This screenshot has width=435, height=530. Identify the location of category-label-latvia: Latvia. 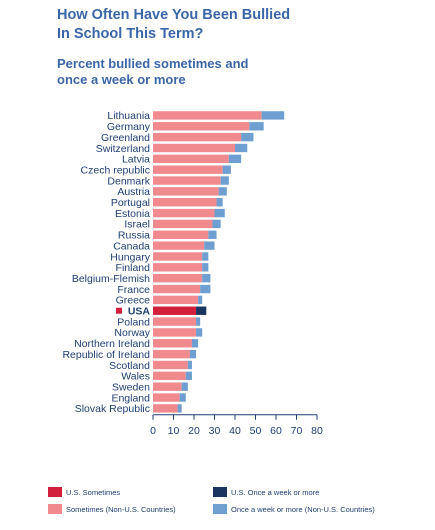
(136, 160).